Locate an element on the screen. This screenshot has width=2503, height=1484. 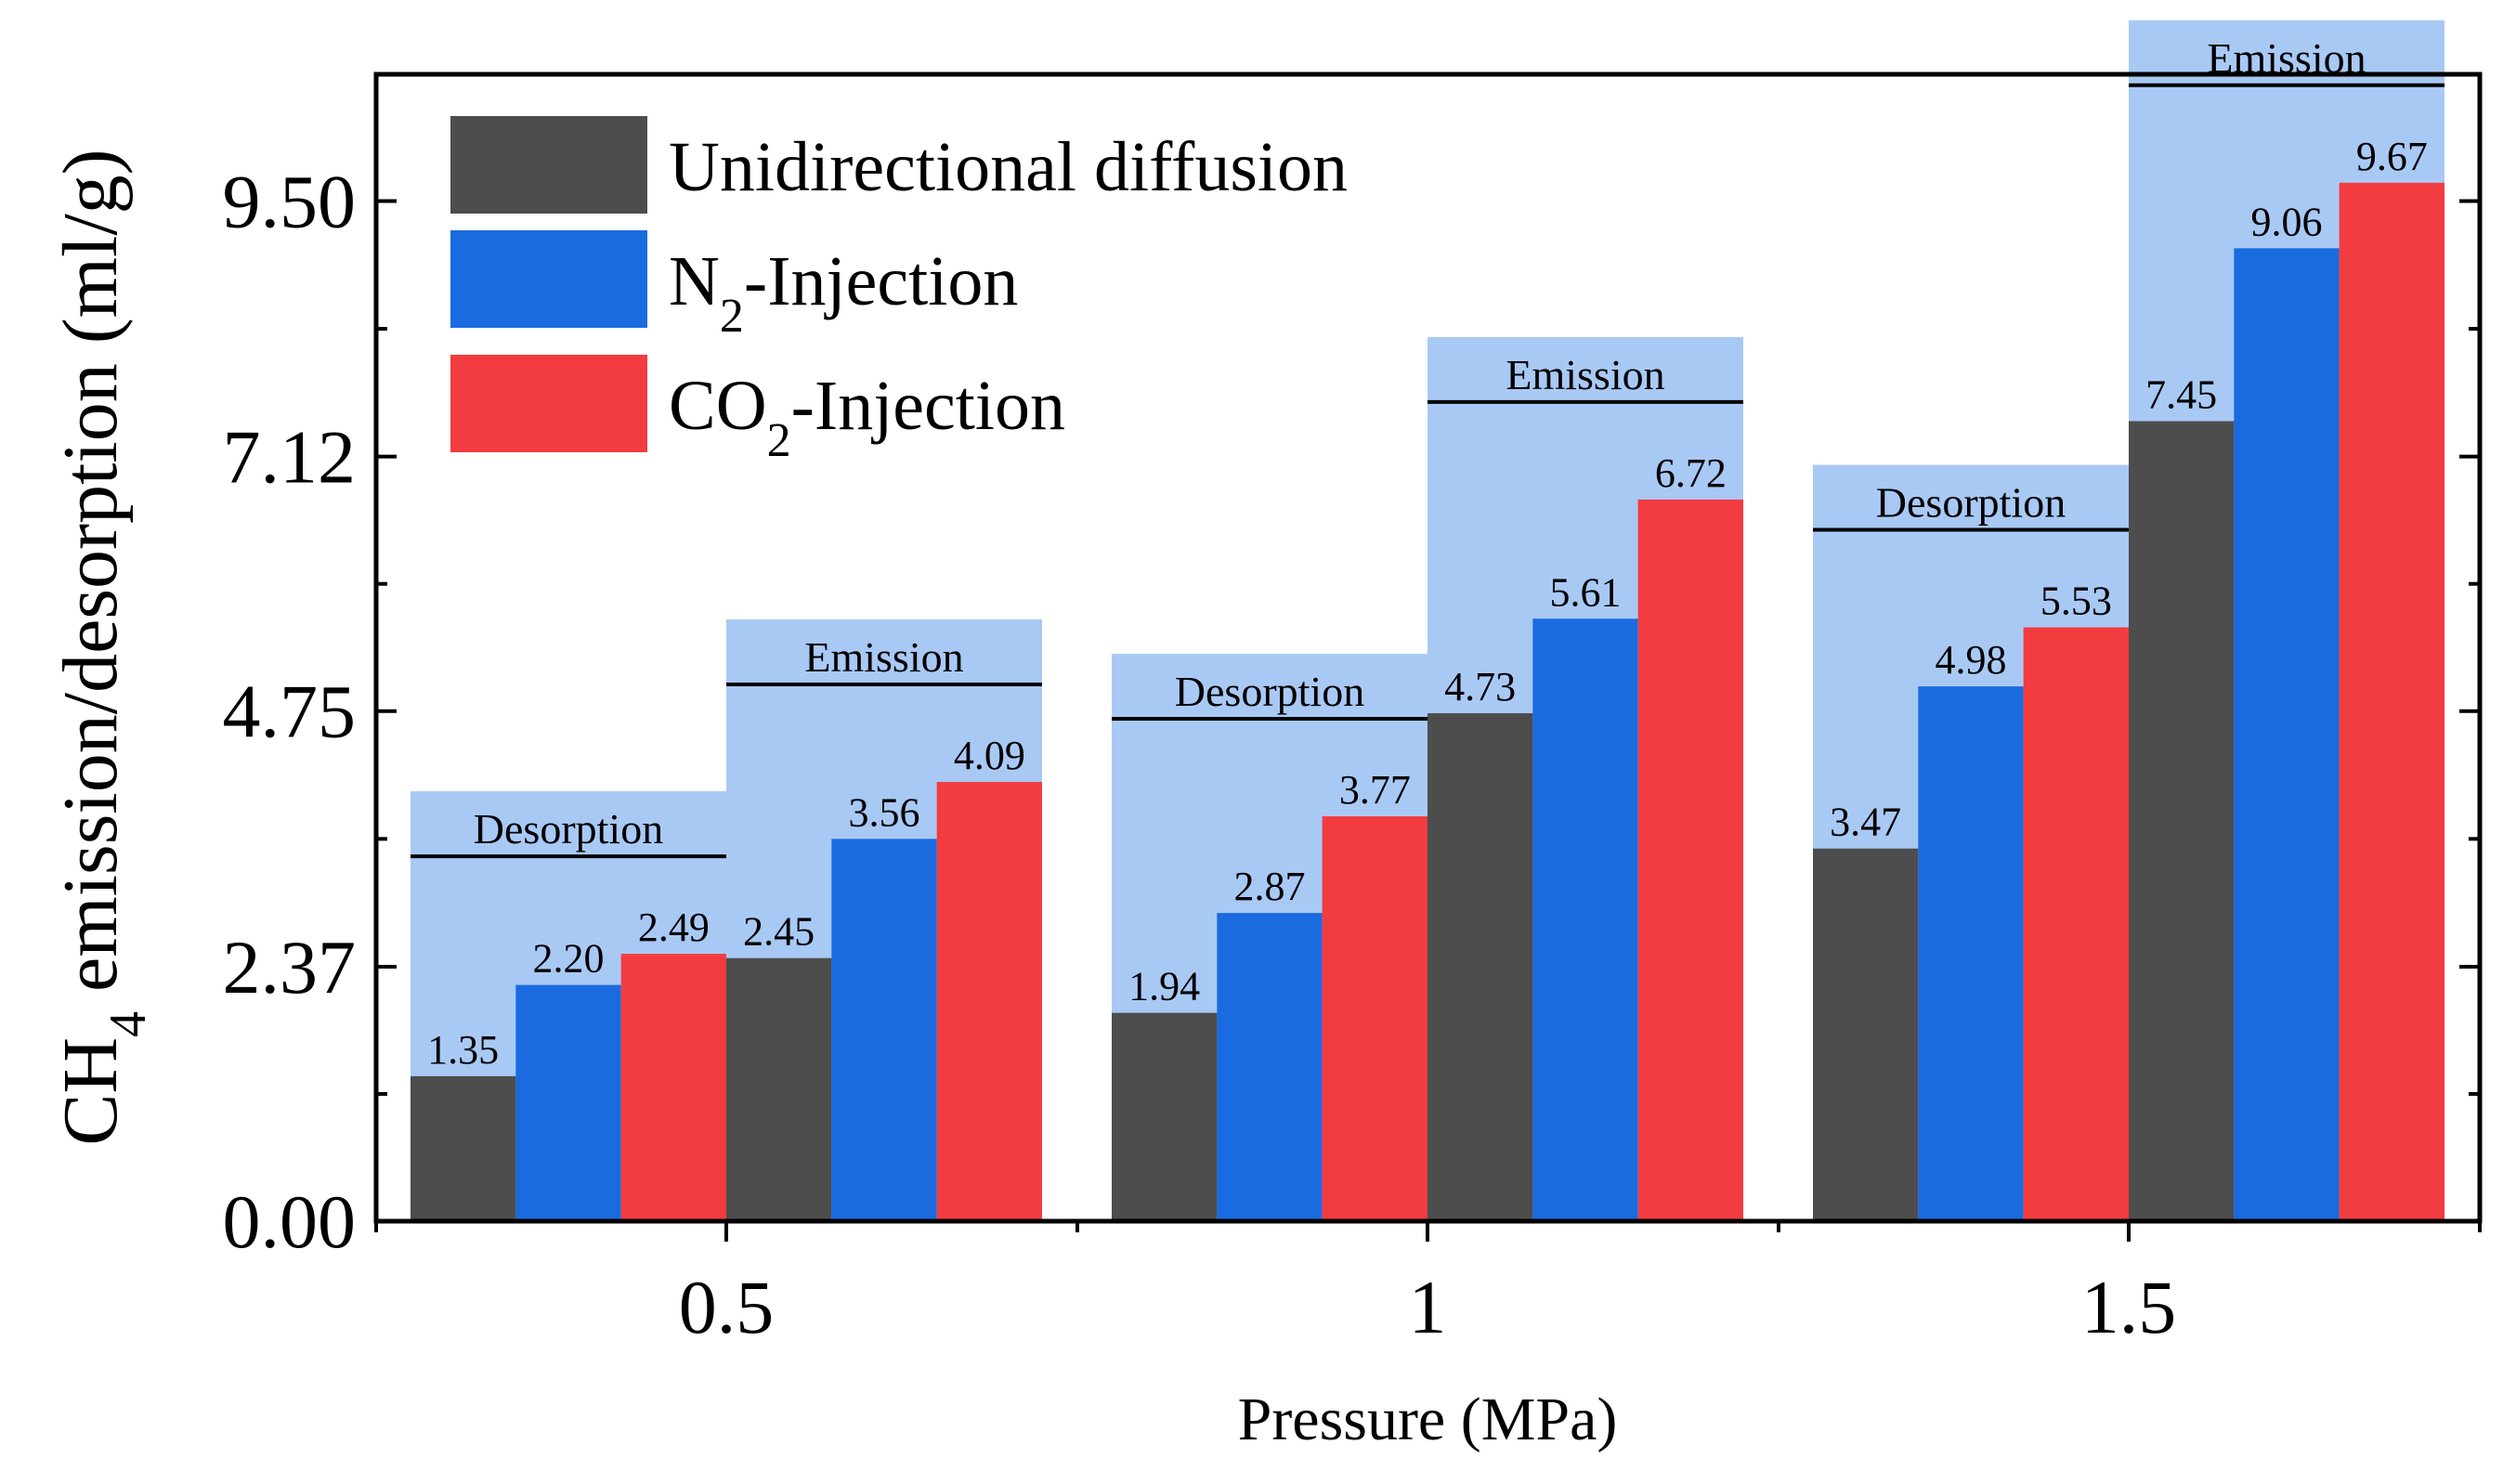
bar-value-label: 2.20 is located at coordinates (569, 959).